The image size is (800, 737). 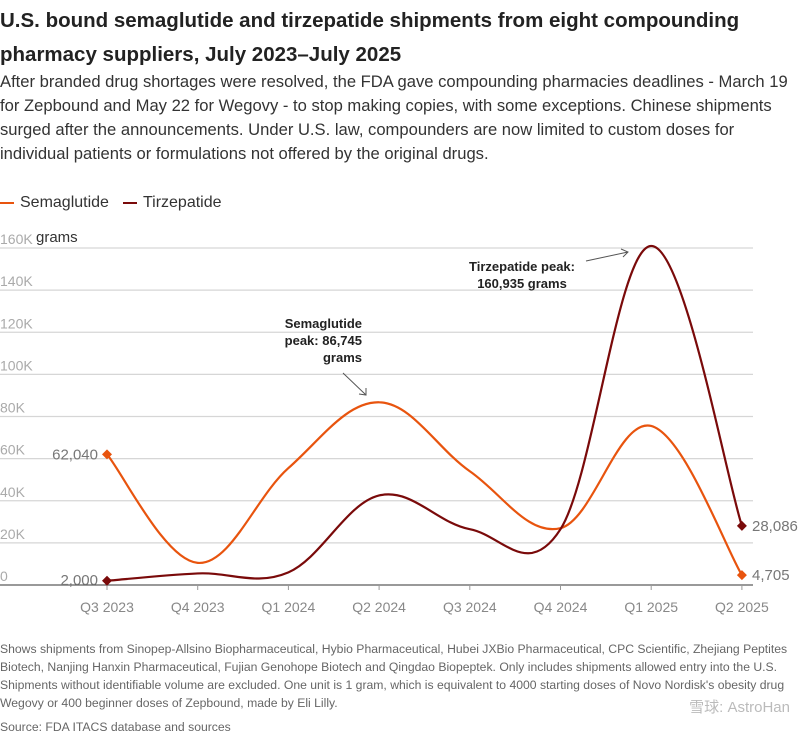 What do you see at coordinates (111, 203) in the screenshot?
I see `legend: Semaglutide Tirzepatide` at bounding box center [111, 203].